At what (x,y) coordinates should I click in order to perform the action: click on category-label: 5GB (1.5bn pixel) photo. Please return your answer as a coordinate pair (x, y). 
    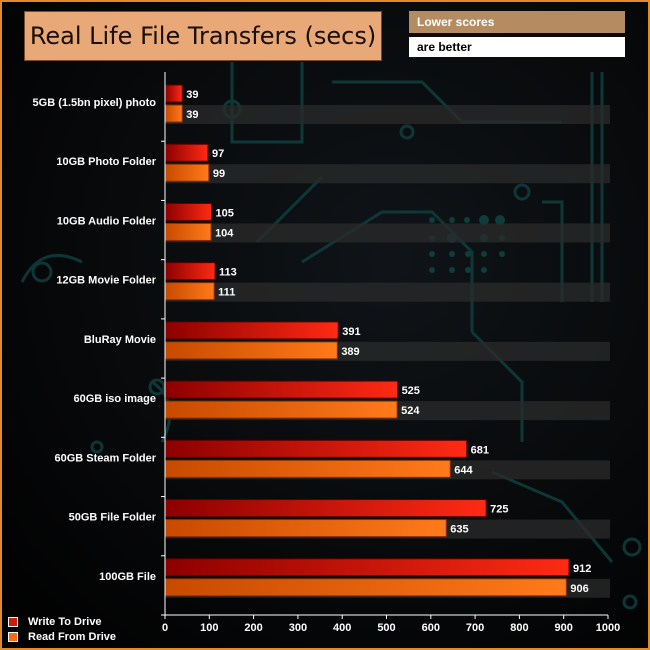
    Looking at the image, I should click on (95, 103).